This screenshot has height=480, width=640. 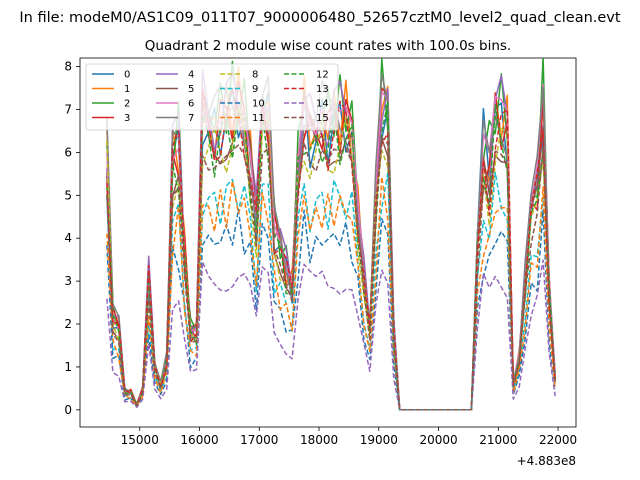 What do you see at coordinates (191, 75) in the screenshot?
I see `legend-label-4: 4` at bounding box center [191, 75].